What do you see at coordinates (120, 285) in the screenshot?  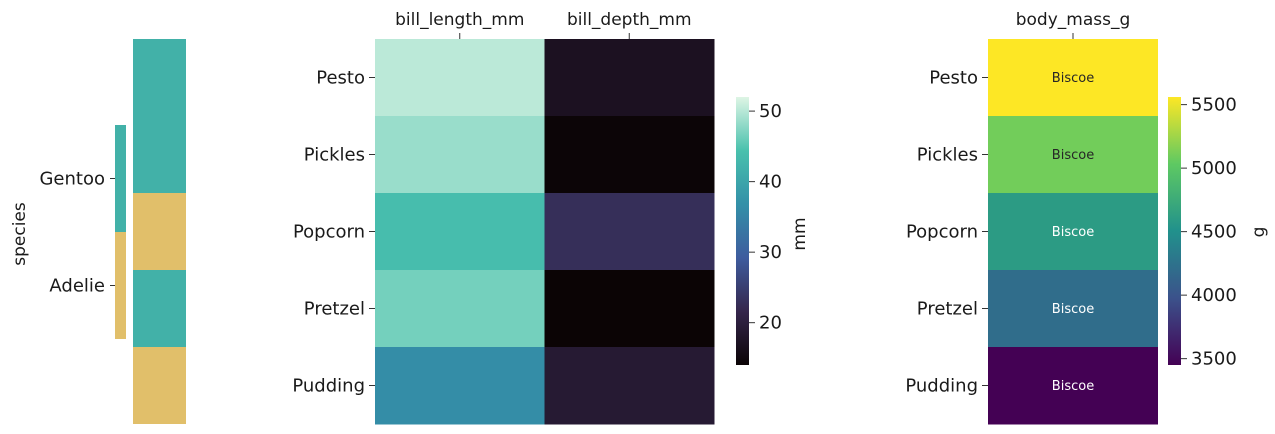 I see `species-group-bar-adelie` at bounding box center [120, 285].